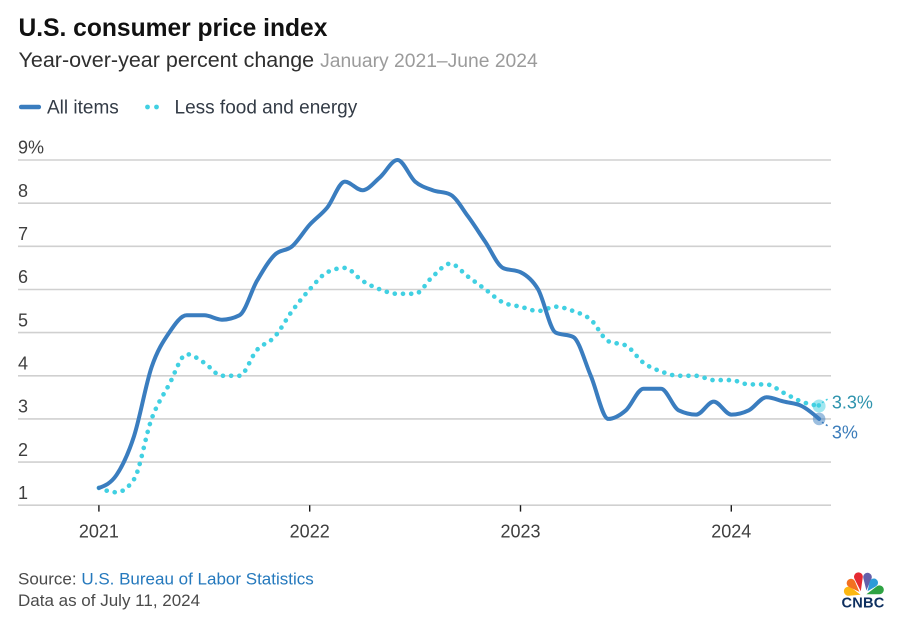 This screenshot has width=899, height=627. What do you see at coordinates (310, 532) in the screenshot?
I see `svg-text: 2022` at bounding box center [310, 532].